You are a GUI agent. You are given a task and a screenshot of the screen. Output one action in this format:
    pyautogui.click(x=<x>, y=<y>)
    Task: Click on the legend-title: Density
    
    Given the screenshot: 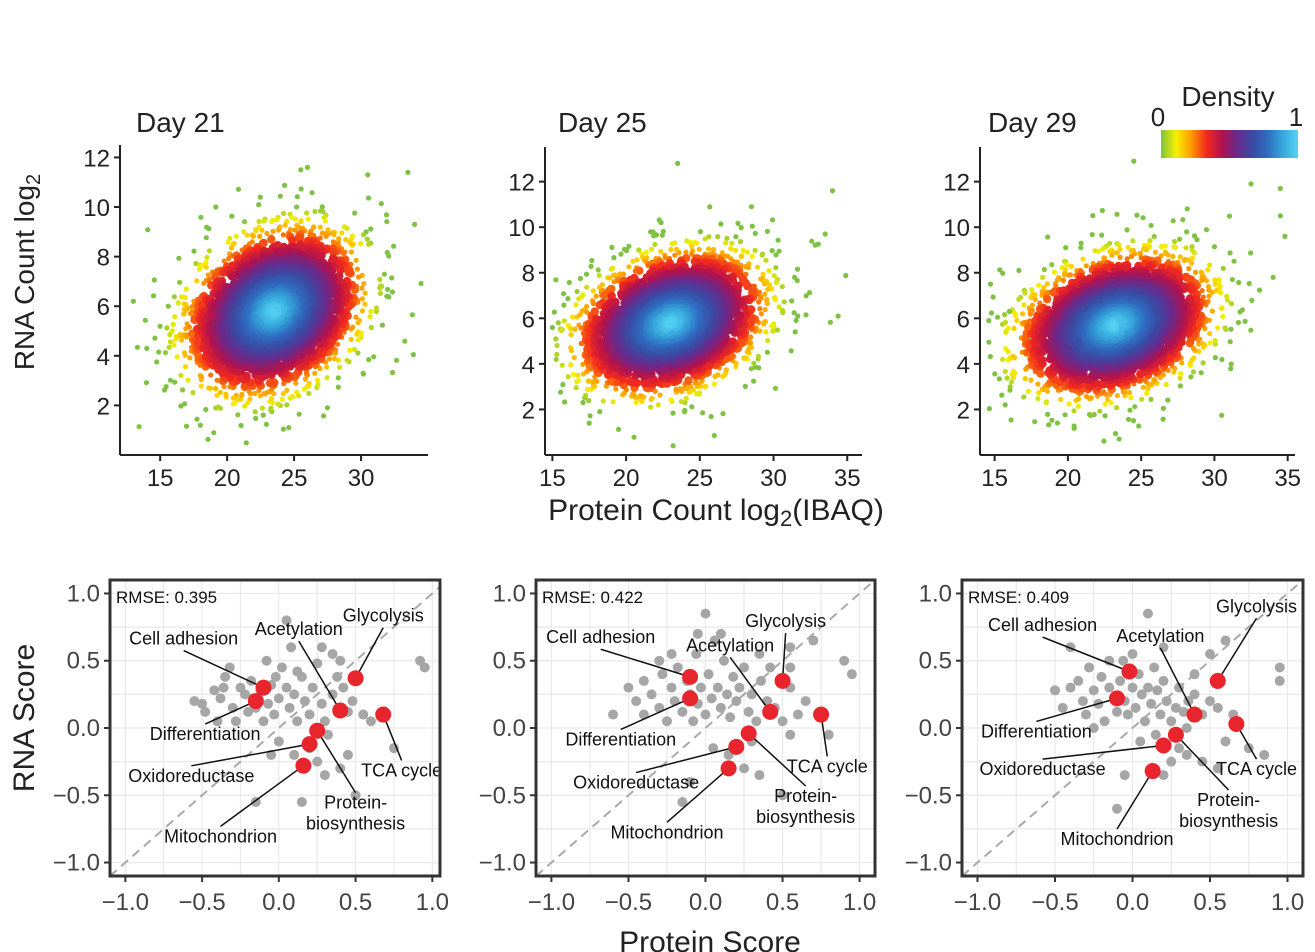 What is the action you would take?
    pyautogui.click(x=1227, y=96)
    